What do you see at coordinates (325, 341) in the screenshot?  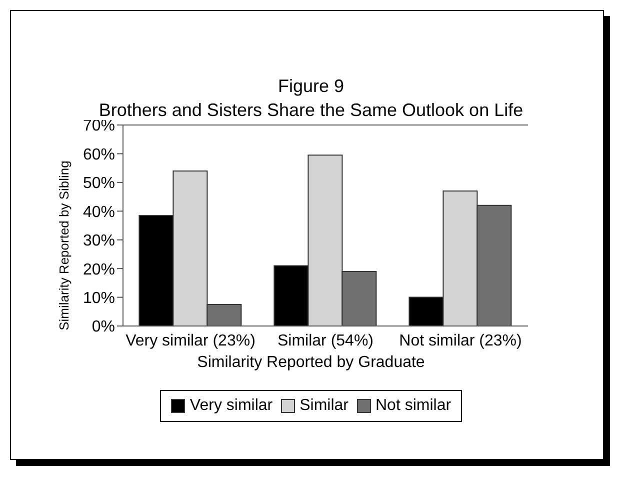 I see `x-tick-label: Similar (54%)` at bounding box center [325, 341].